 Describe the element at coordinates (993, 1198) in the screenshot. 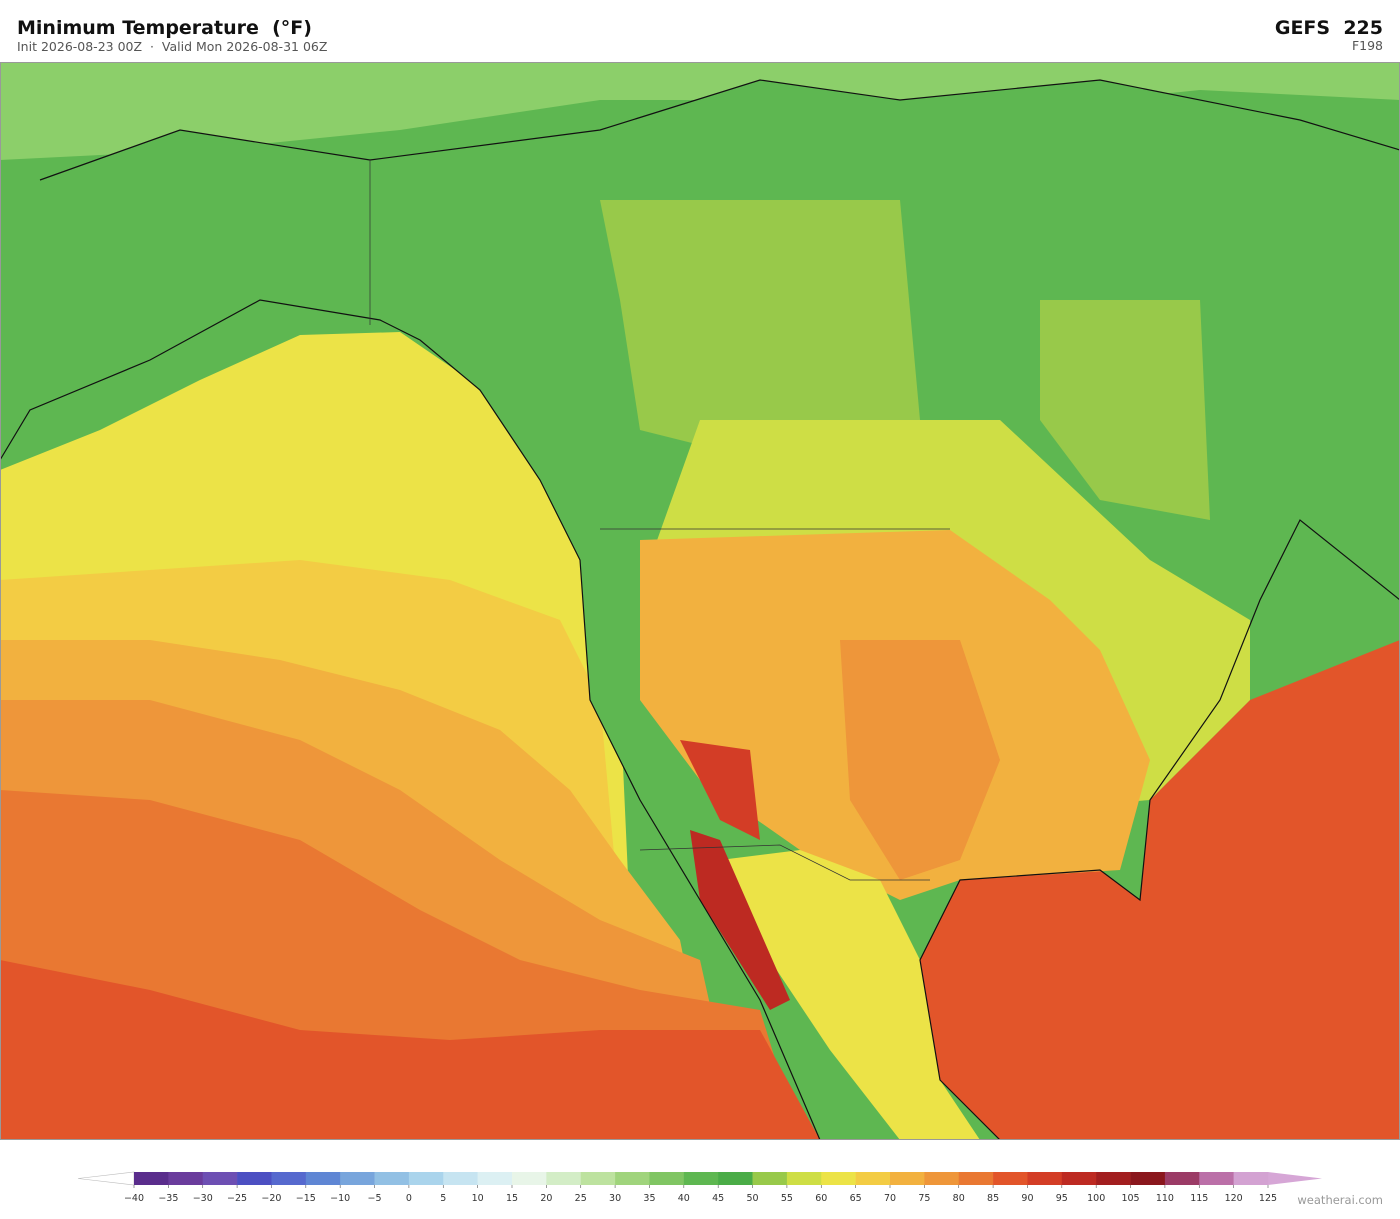

I see `colorbar-tick-label: 85` at that location.